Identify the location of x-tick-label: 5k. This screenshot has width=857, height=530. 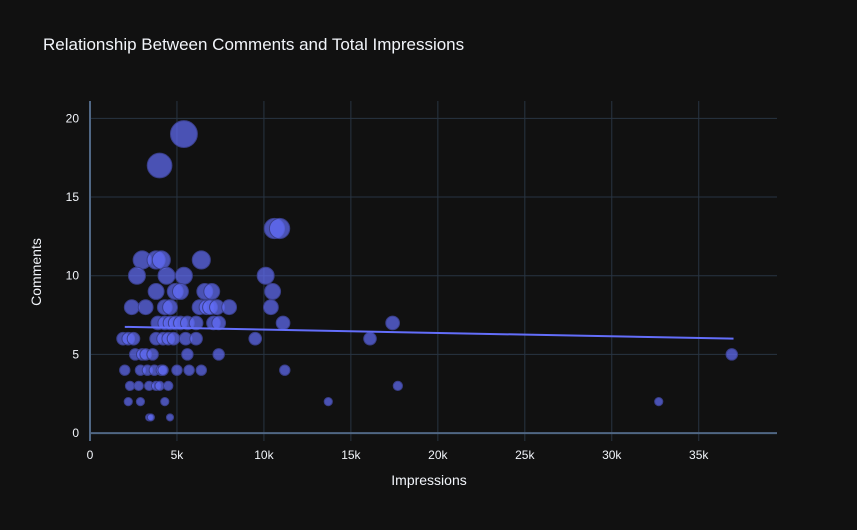
(178, 455).